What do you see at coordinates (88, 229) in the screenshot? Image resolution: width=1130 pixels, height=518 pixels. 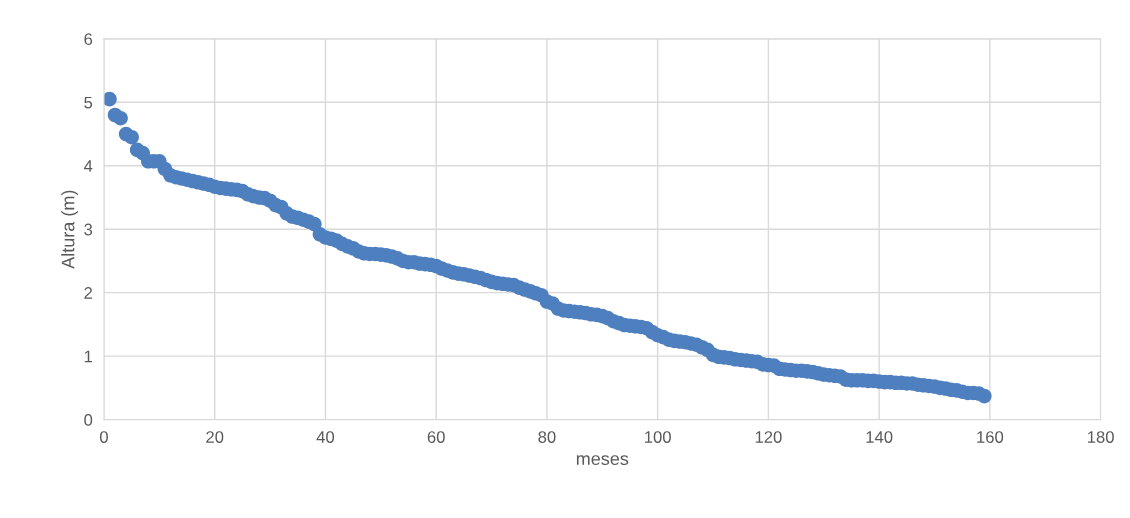 I see `y-tick-label: 3` at bounding box center [88, 229].